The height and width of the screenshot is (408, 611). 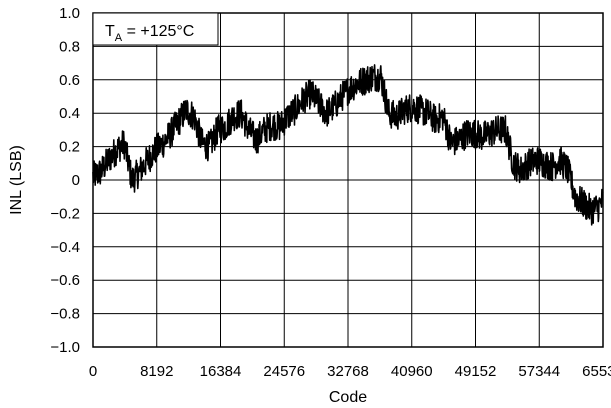 What do you see at coordinates (110, 31) in the screenshot?
I see `annotation-main: T` at bounding box center [110, 31].